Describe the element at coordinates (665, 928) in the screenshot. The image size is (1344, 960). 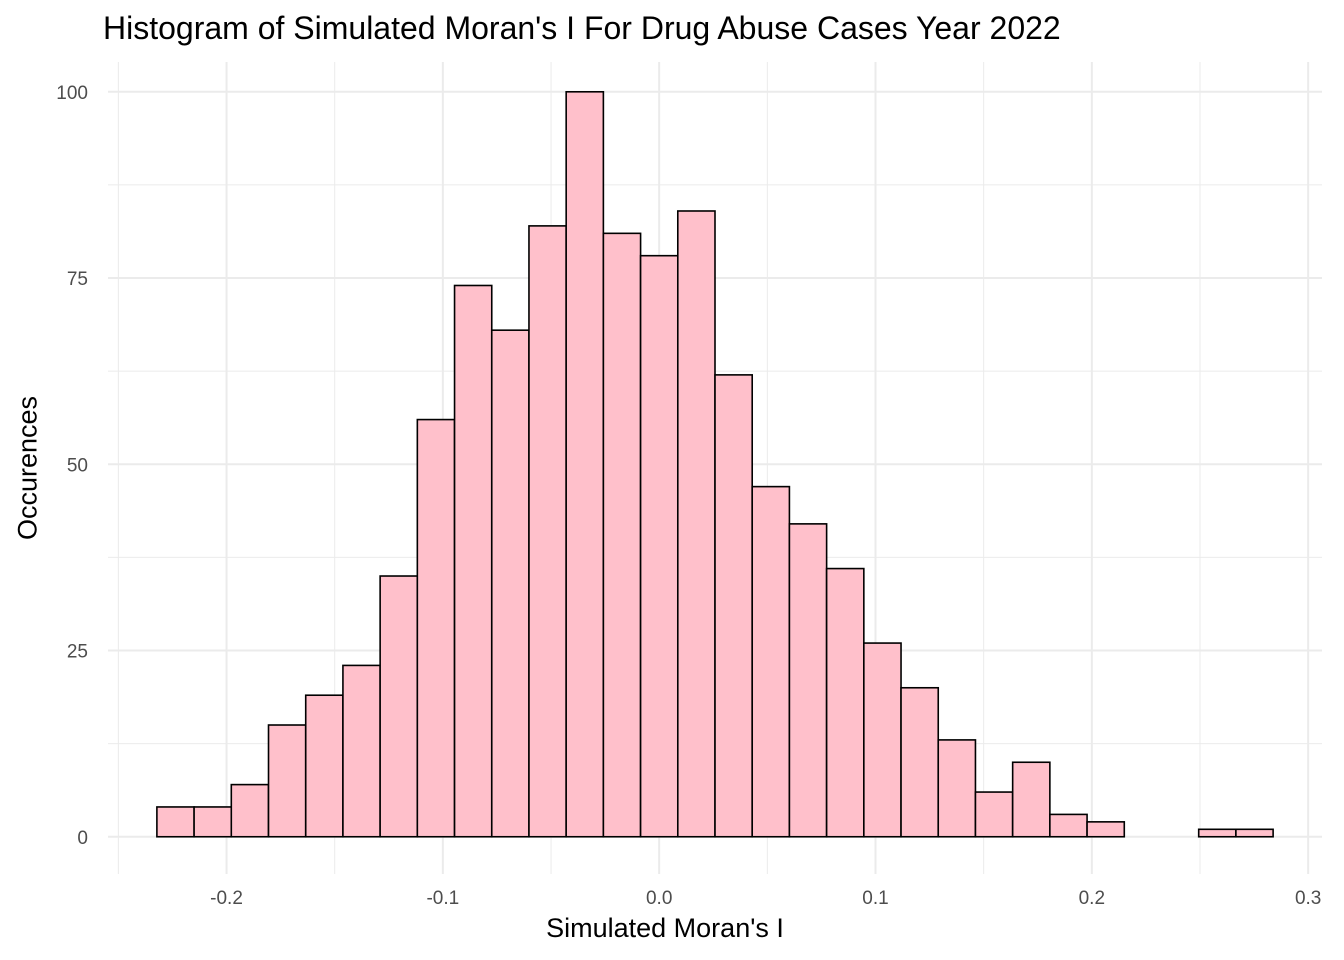
I see `x-axis-label: Simulated Moran's I` at that location.